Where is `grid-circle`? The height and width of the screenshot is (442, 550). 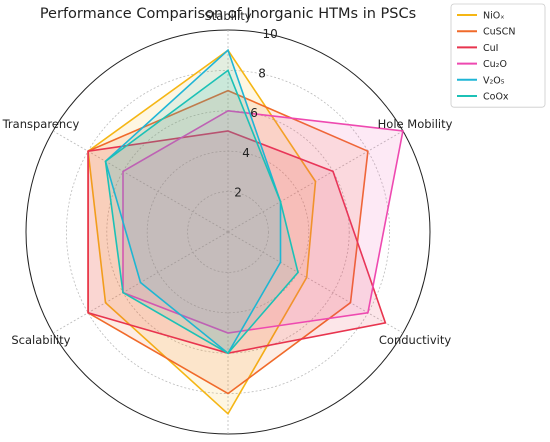
grid-circle is located at coordinates (228, 232).